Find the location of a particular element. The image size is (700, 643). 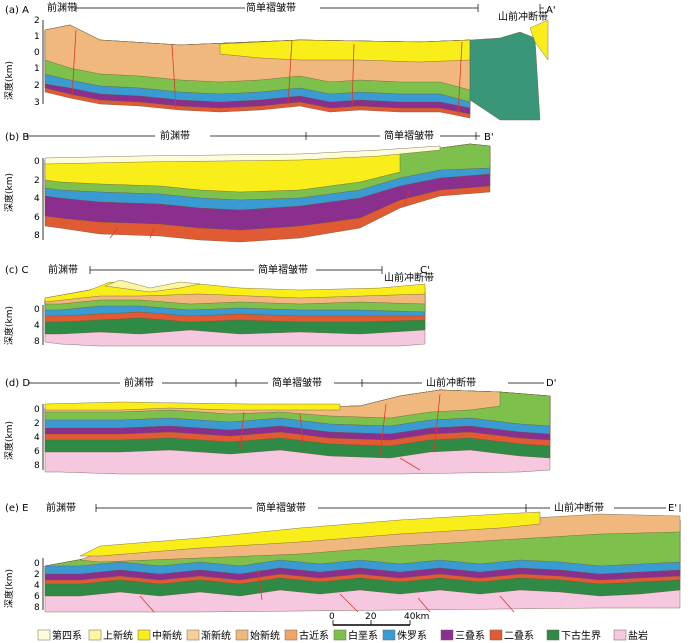

scale-mid: 20 is located at coordinates (371, 617).